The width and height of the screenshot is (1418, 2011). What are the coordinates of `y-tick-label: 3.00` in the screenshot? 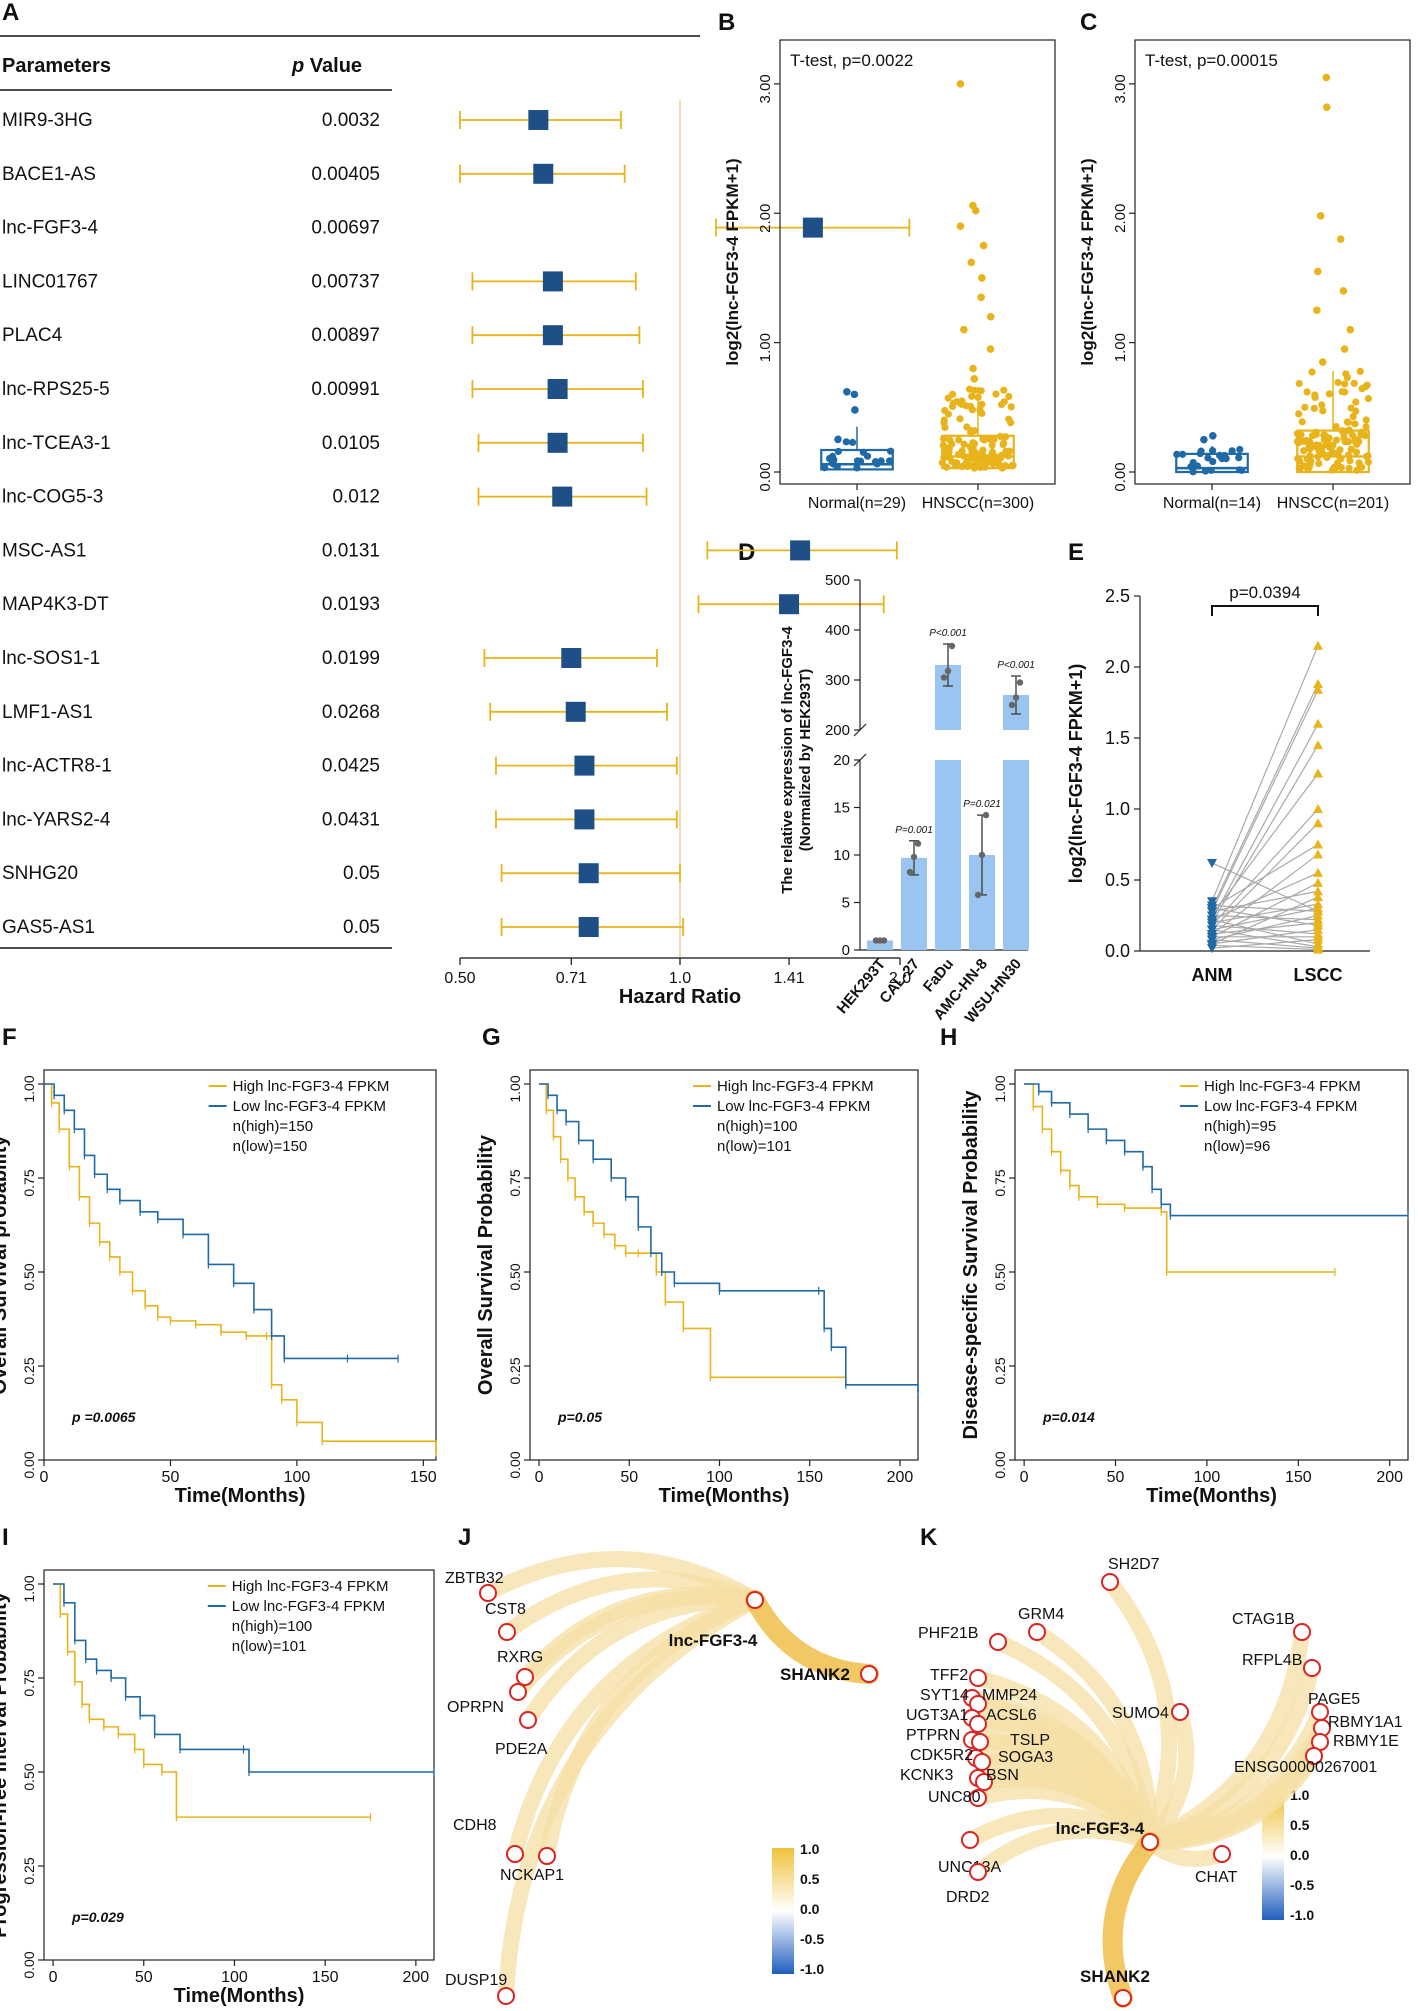 It's located at (1120, 88).